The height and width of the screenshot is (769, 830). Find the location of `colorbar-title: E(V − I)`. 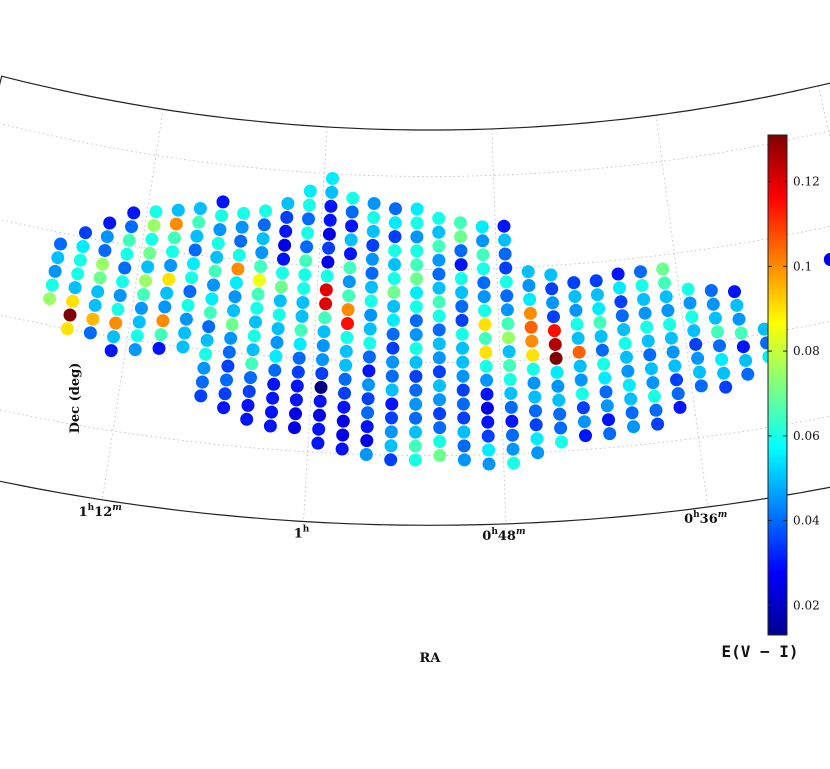

colorbar-title: E(V − I) is located at coordinates (759, 651).